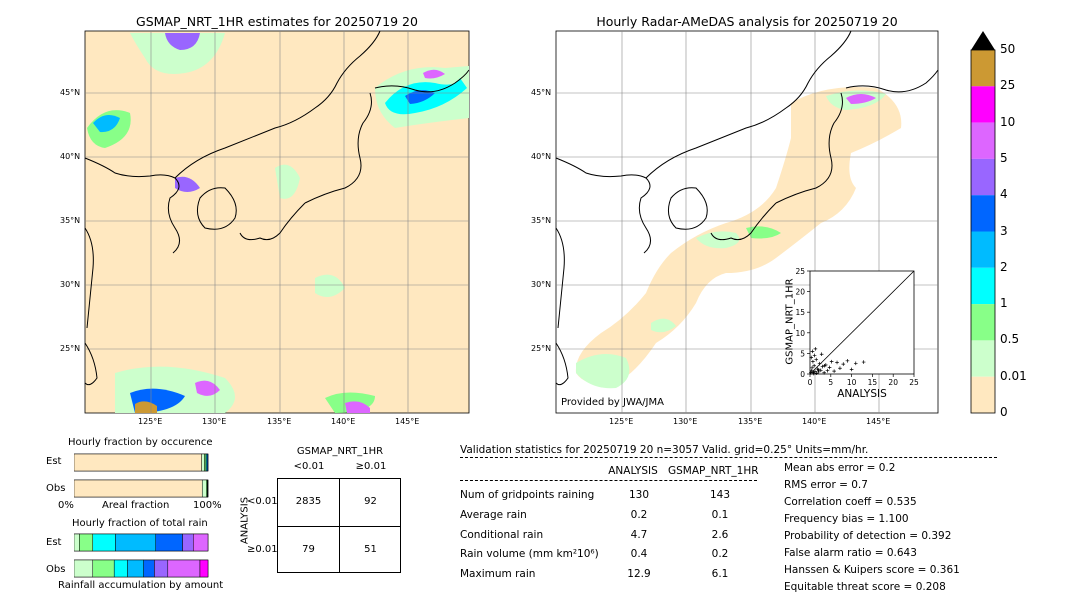  Describe the element at coordinates (407, 421) in the screenshot. I see `left-lon-label: 145°E` at that location.